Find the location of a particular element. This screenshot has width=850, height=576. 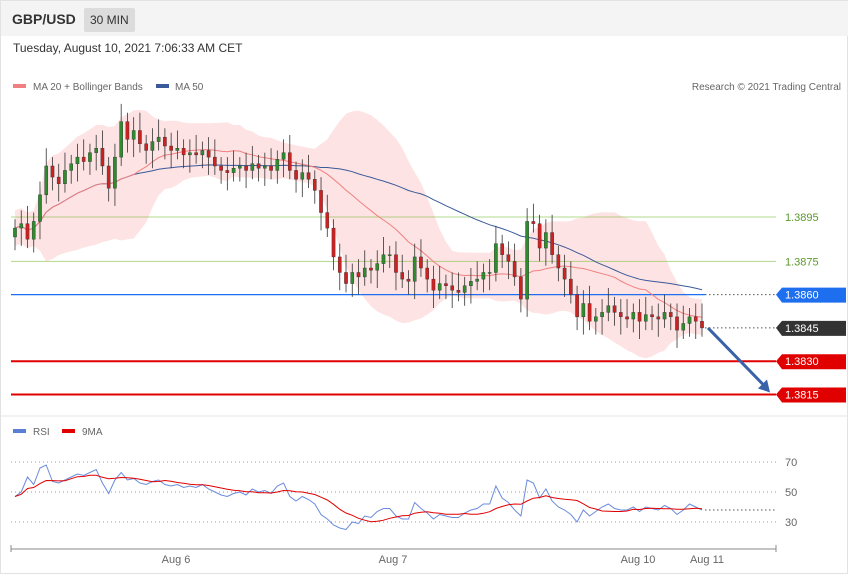

level-label-1.3815: 1.3815 is located at coordinates (802, 395).